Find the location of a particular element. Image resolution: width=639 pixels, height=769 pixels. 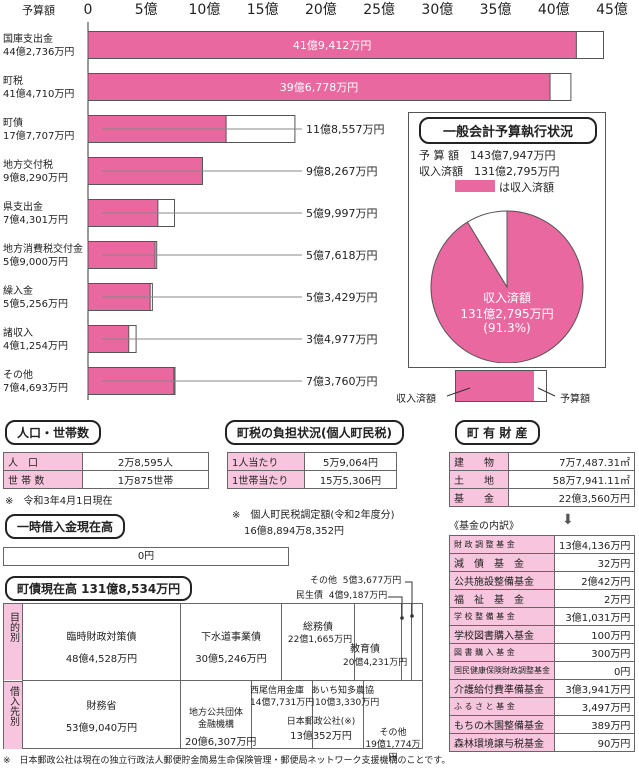

x-tick-label: 45億 is located at coordinates (612, 10).